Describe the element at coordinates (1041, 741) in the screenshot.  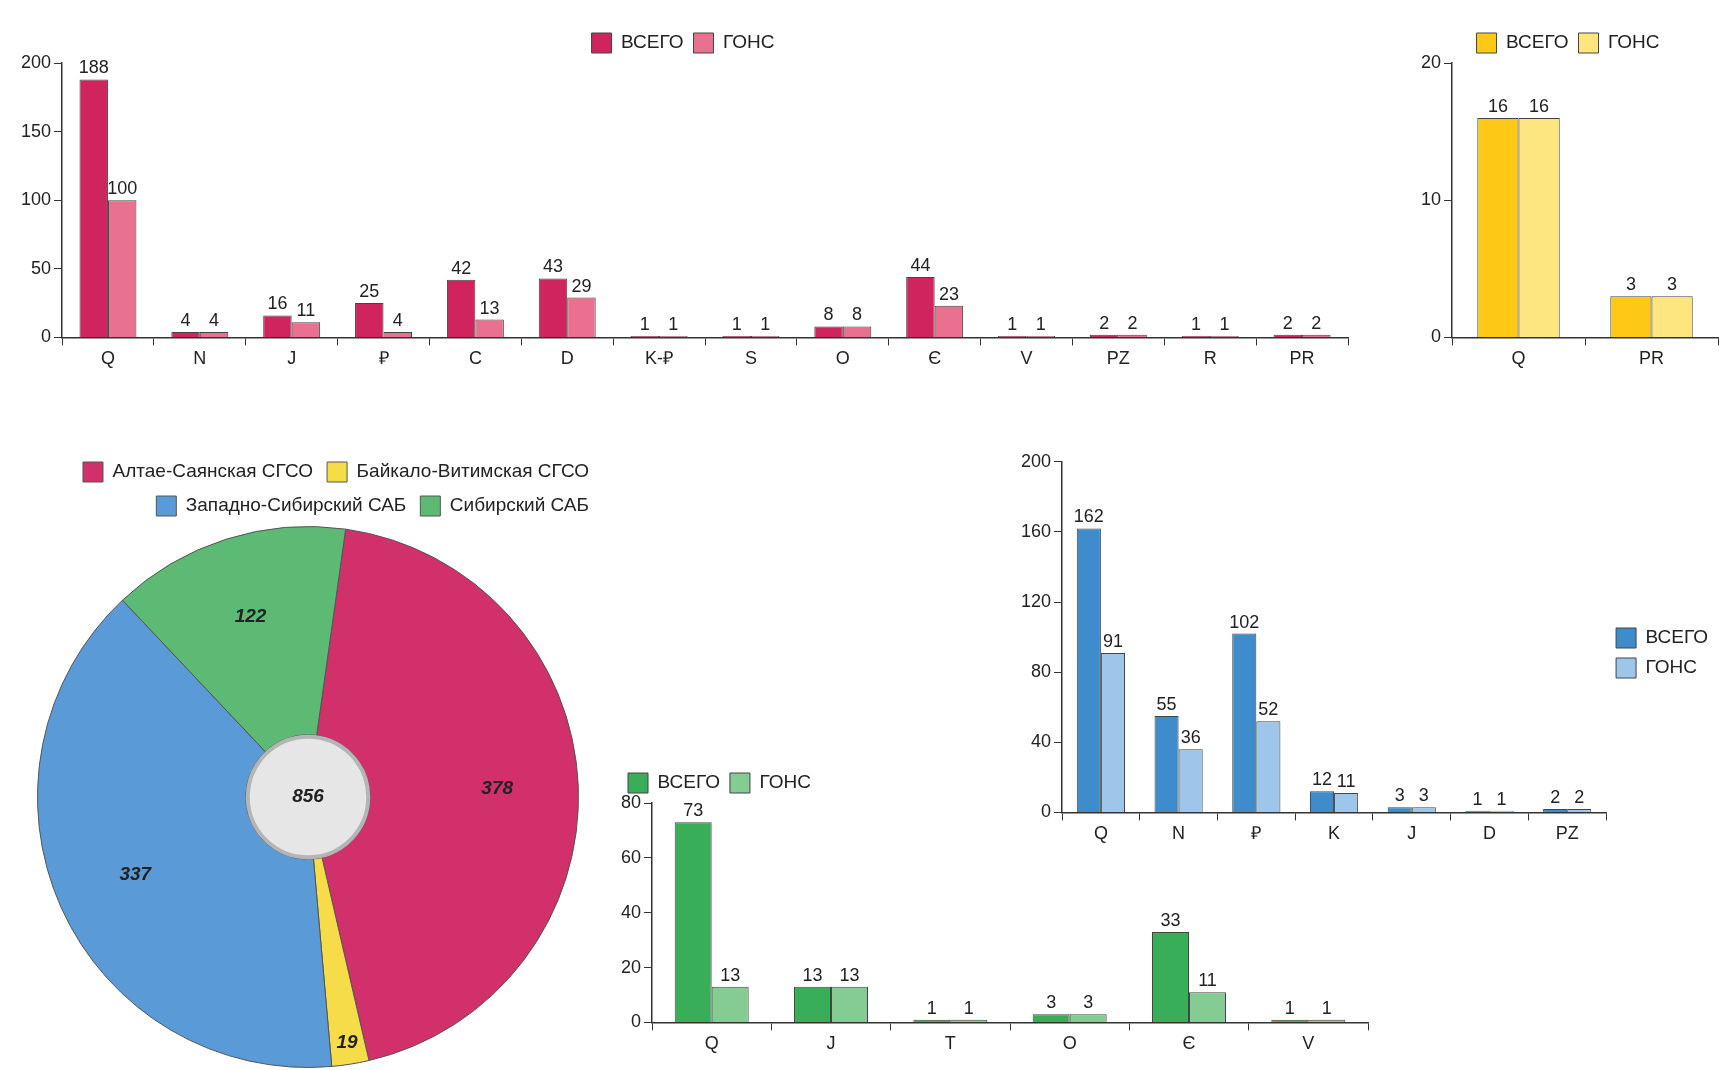
I see `y-tick-label: 40` at that location.